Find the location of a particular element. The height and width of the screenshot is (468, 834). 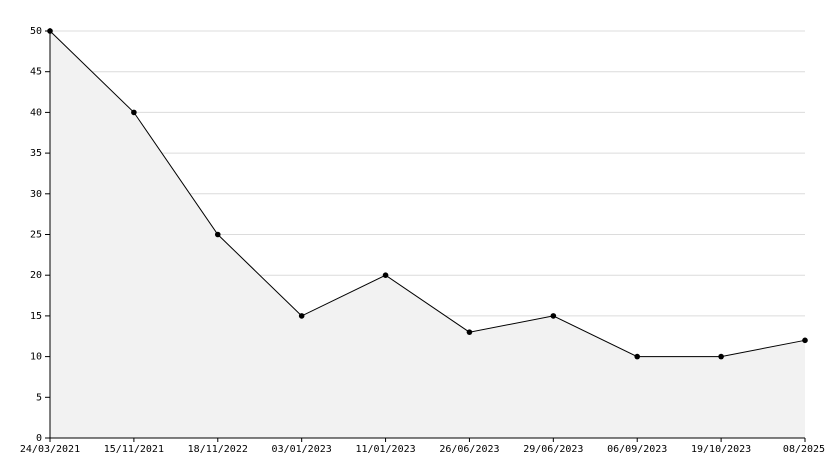

x-tick-label: 08/2025 is located at coordinates (804, 449).